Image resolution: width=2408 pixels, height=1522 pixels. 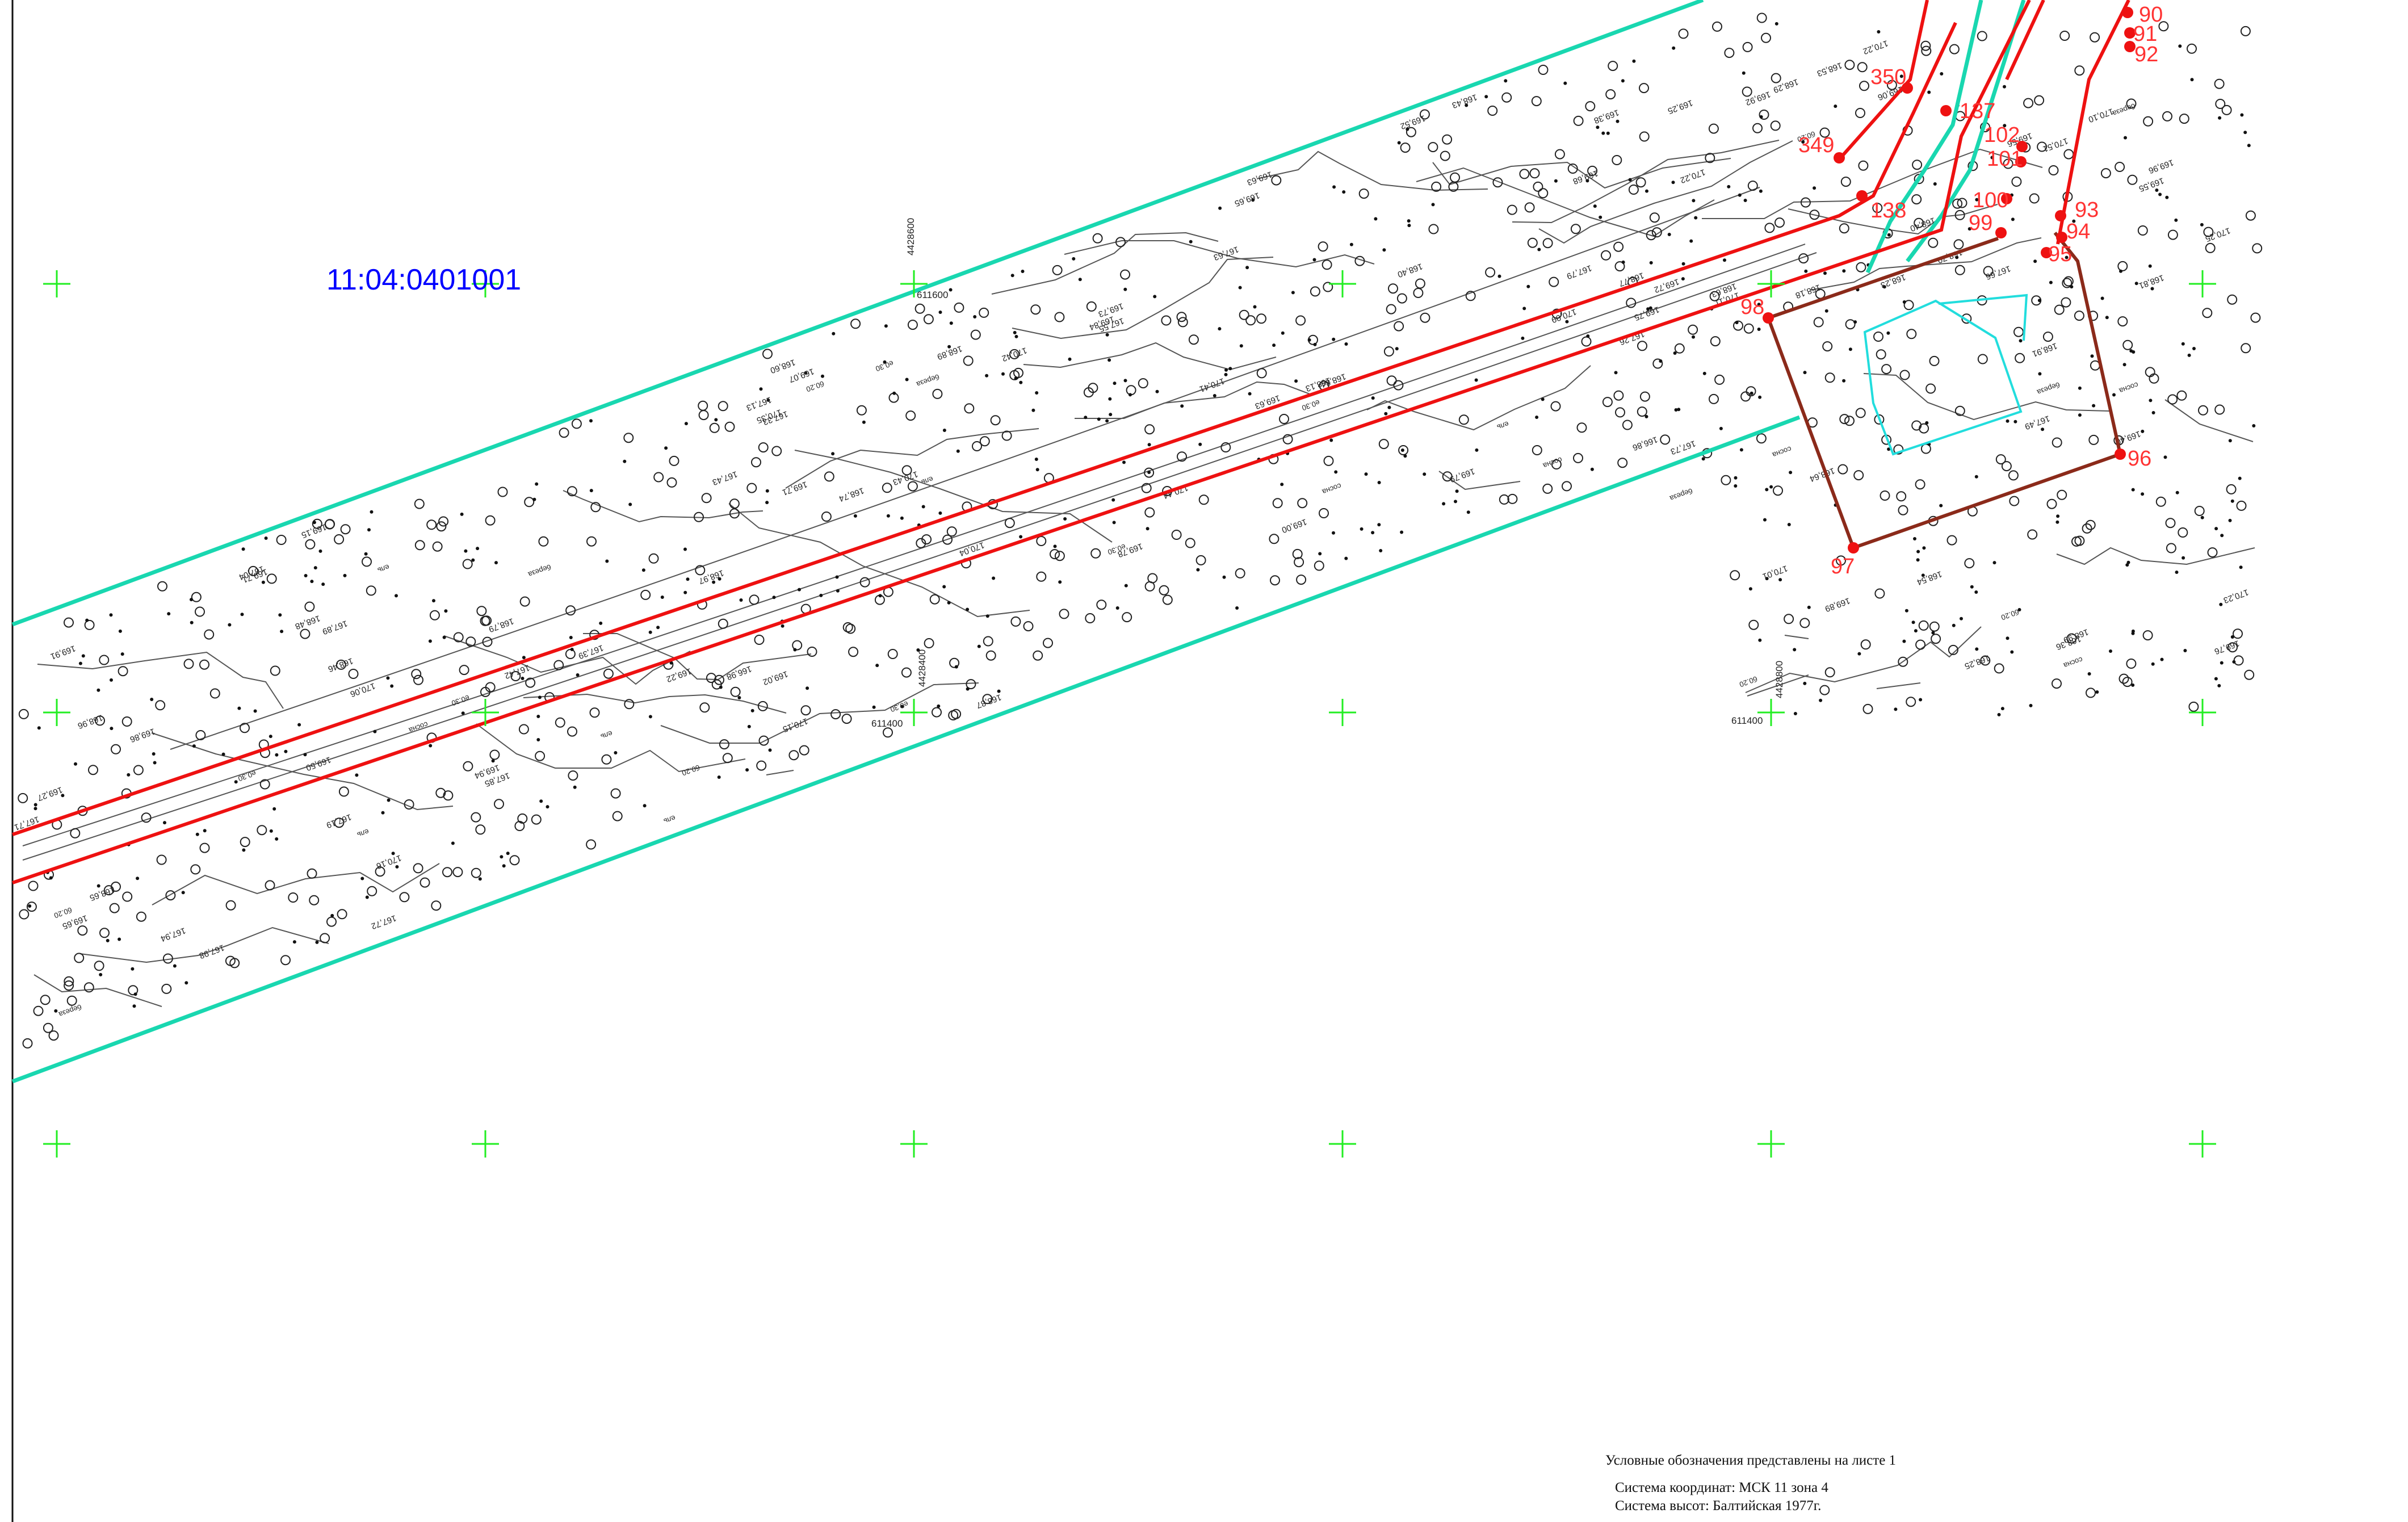 I want to click on point-label: 99, so click(x=1980, y=223).